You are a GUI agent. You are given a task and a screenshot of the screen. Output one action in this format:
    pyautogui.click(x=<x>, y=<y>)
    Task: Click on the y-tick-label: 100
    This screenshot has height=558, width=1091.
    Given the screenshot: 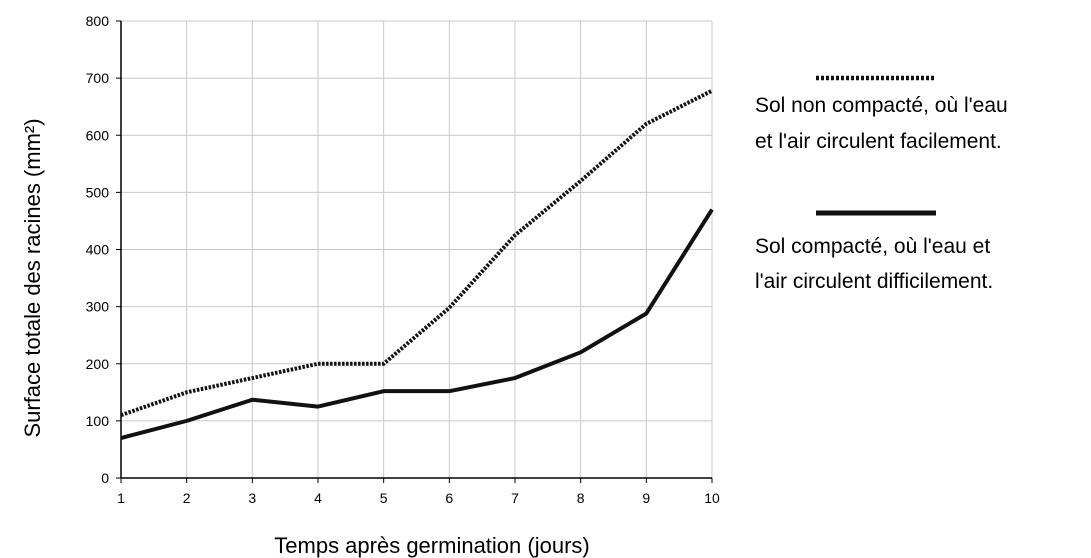 What is the action you would take?
    pyautogui.click(x=98, y=421)
    